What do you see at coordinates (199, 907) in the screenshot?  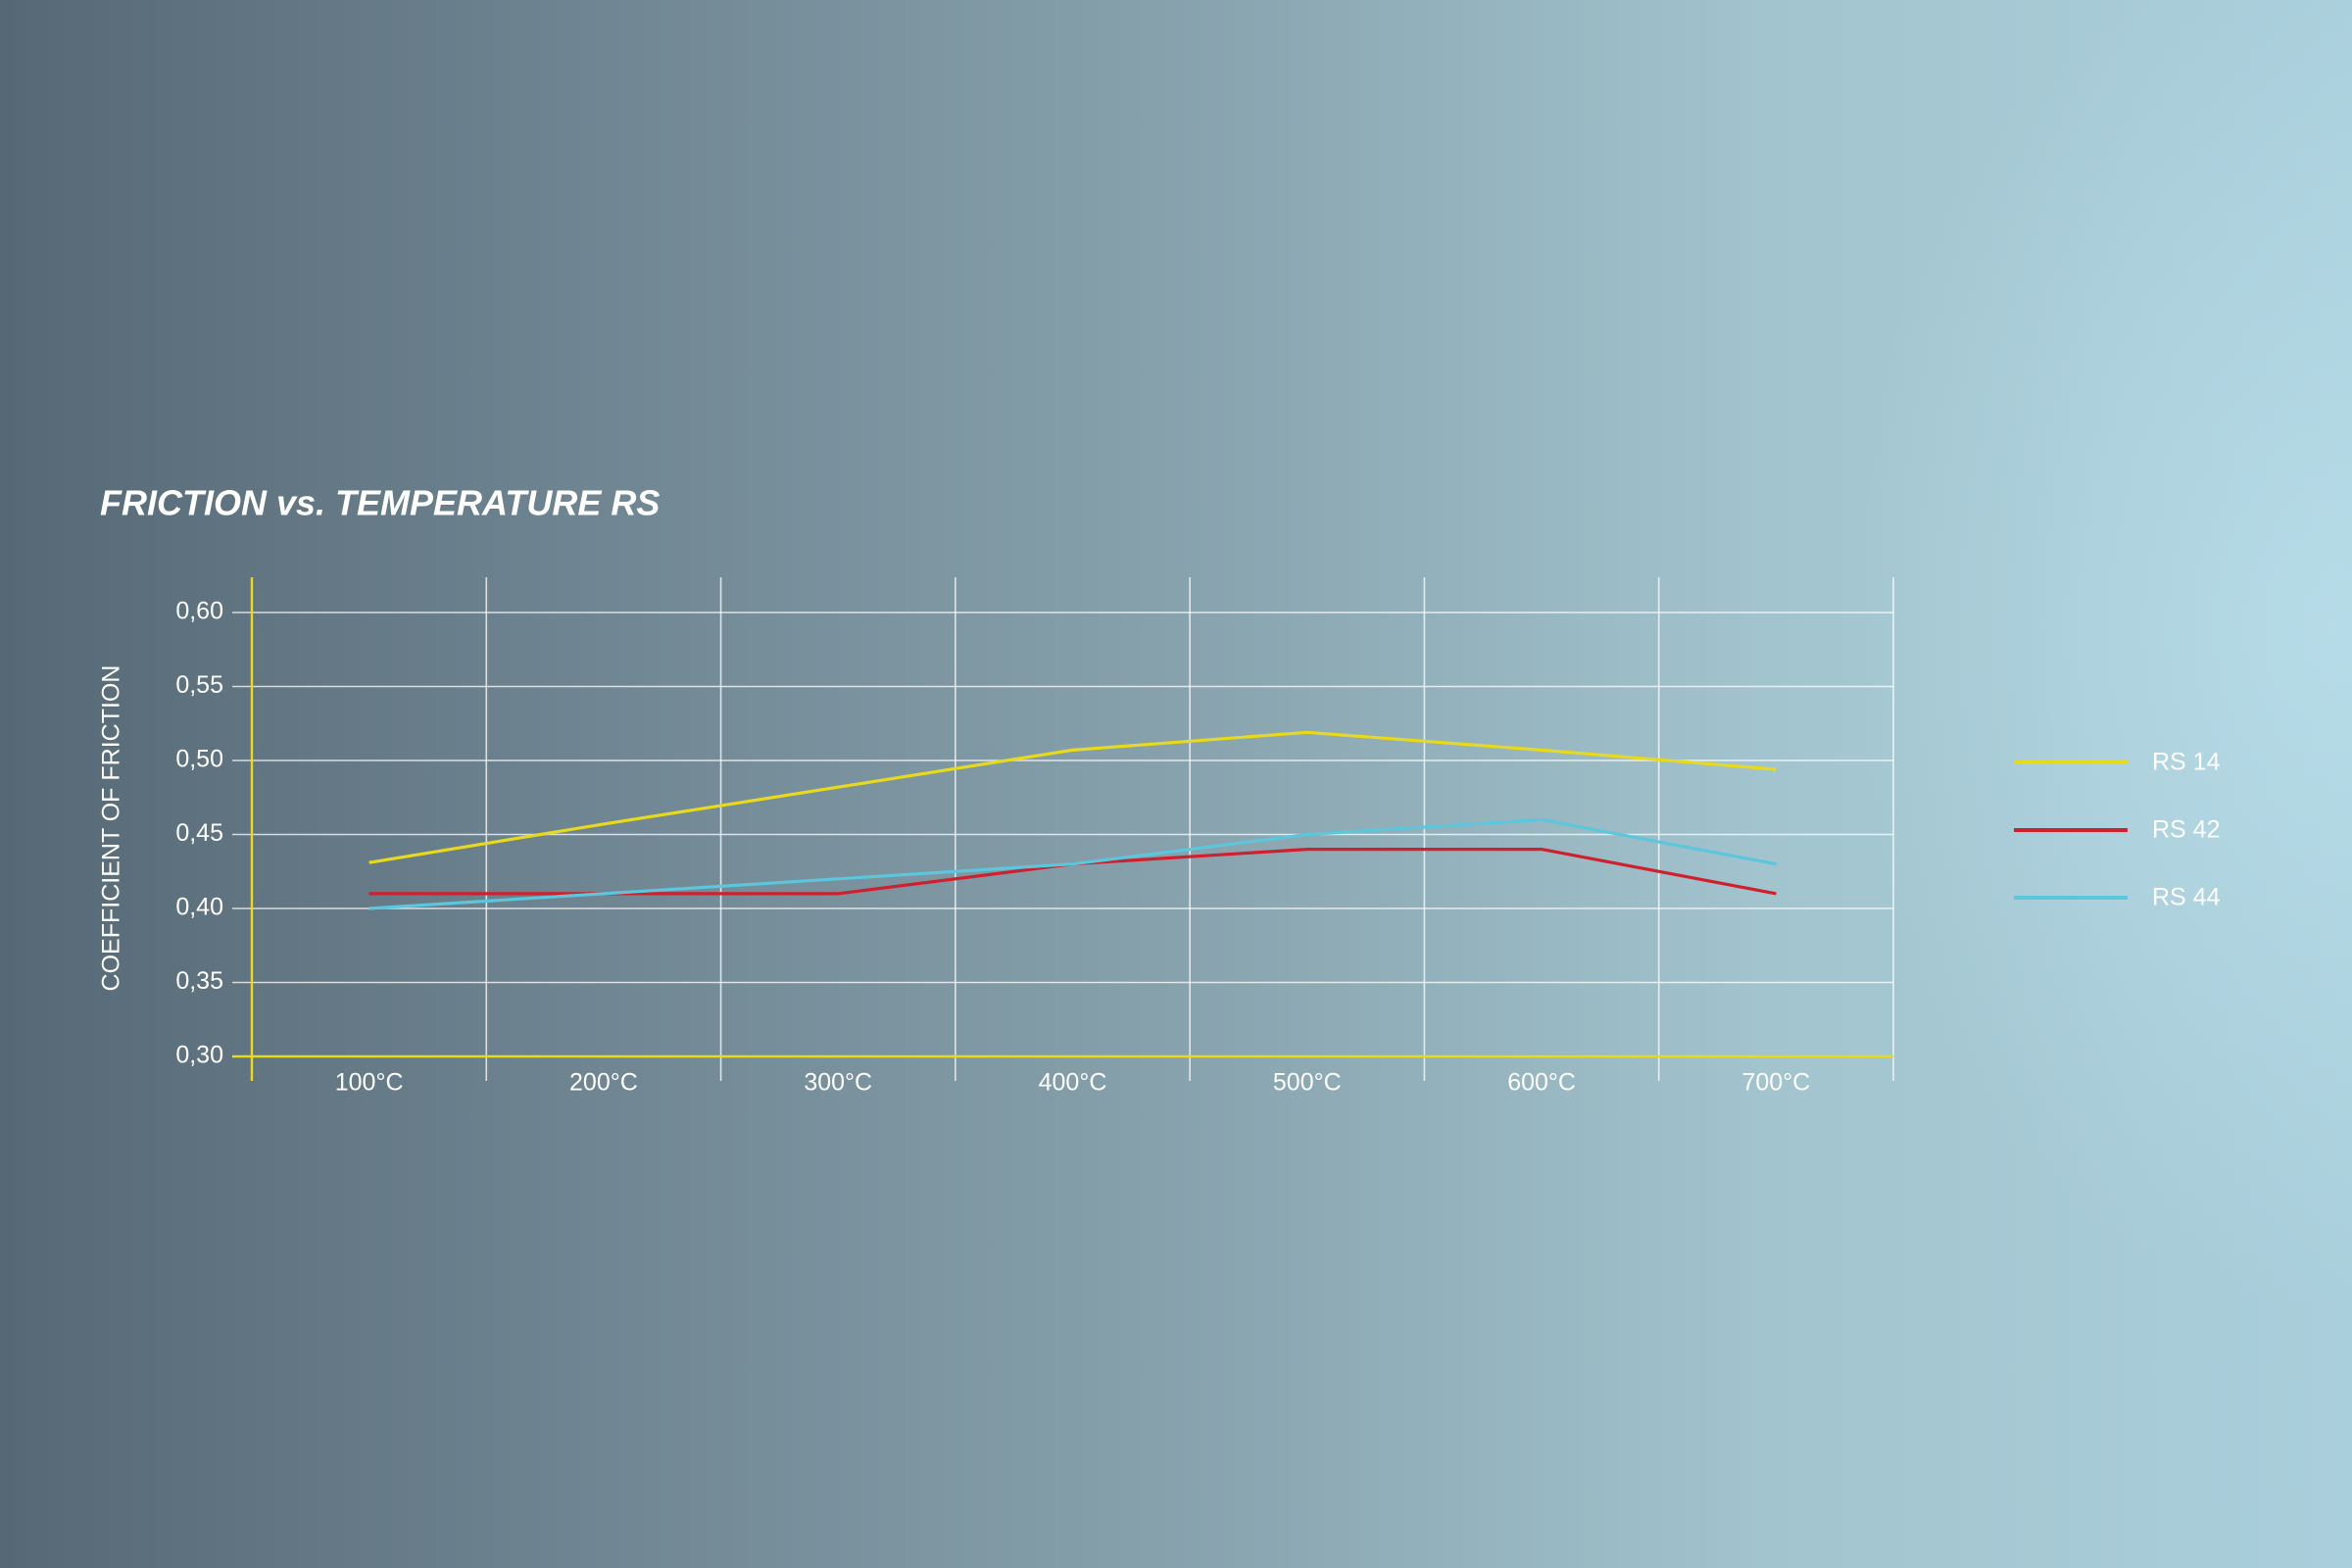 I see `y-tick-label: 0,40` at bounding box center [199, 907].